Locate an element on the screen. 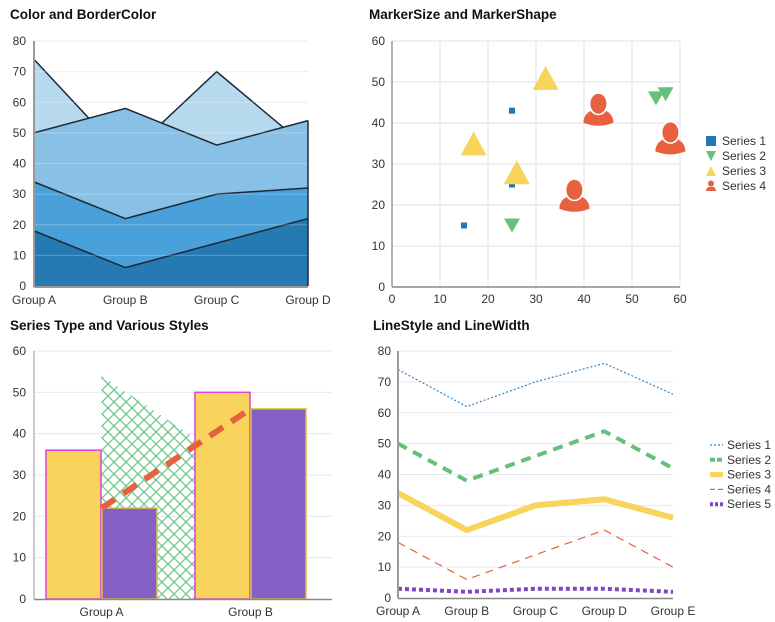 The image size is (775, 622). x-tick-label: 20 is located at coordinates (488, 299).